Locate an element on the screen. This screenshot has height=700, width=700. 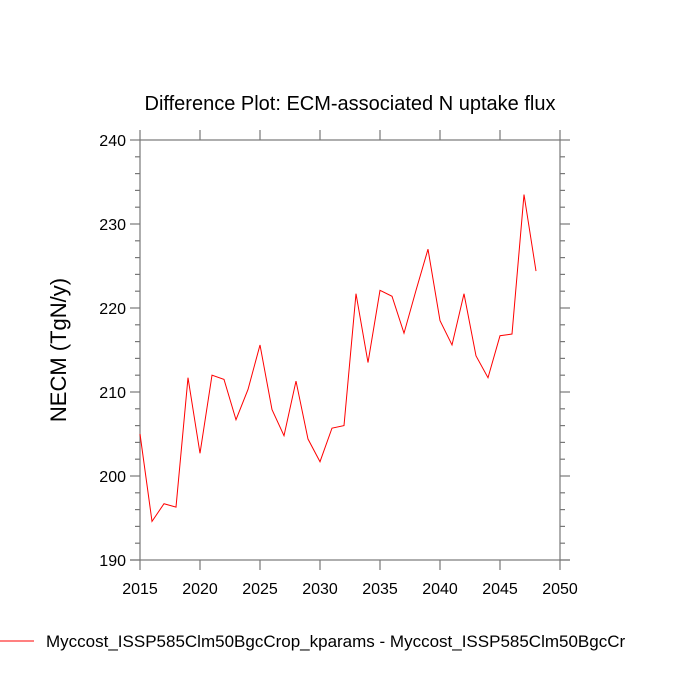
y-axis-label: NECM (TgN/y) is located at coordinates (58, 350).